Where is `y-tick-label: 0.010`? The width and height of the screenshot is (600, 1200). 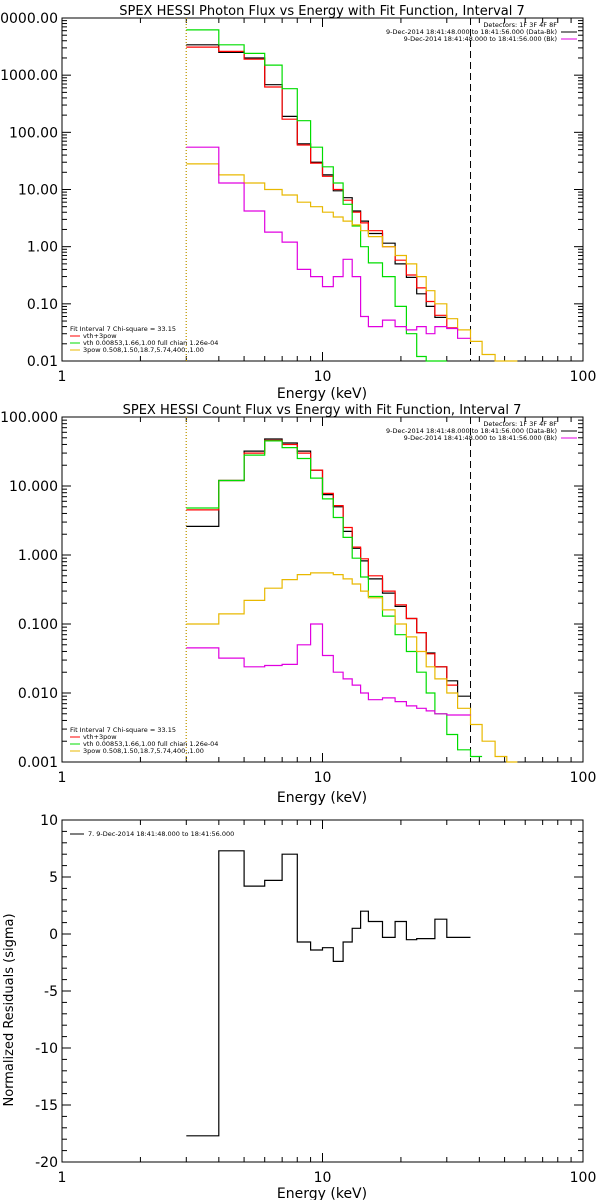 y-tick-label: 0.010 is located at coordinates (38, 694).